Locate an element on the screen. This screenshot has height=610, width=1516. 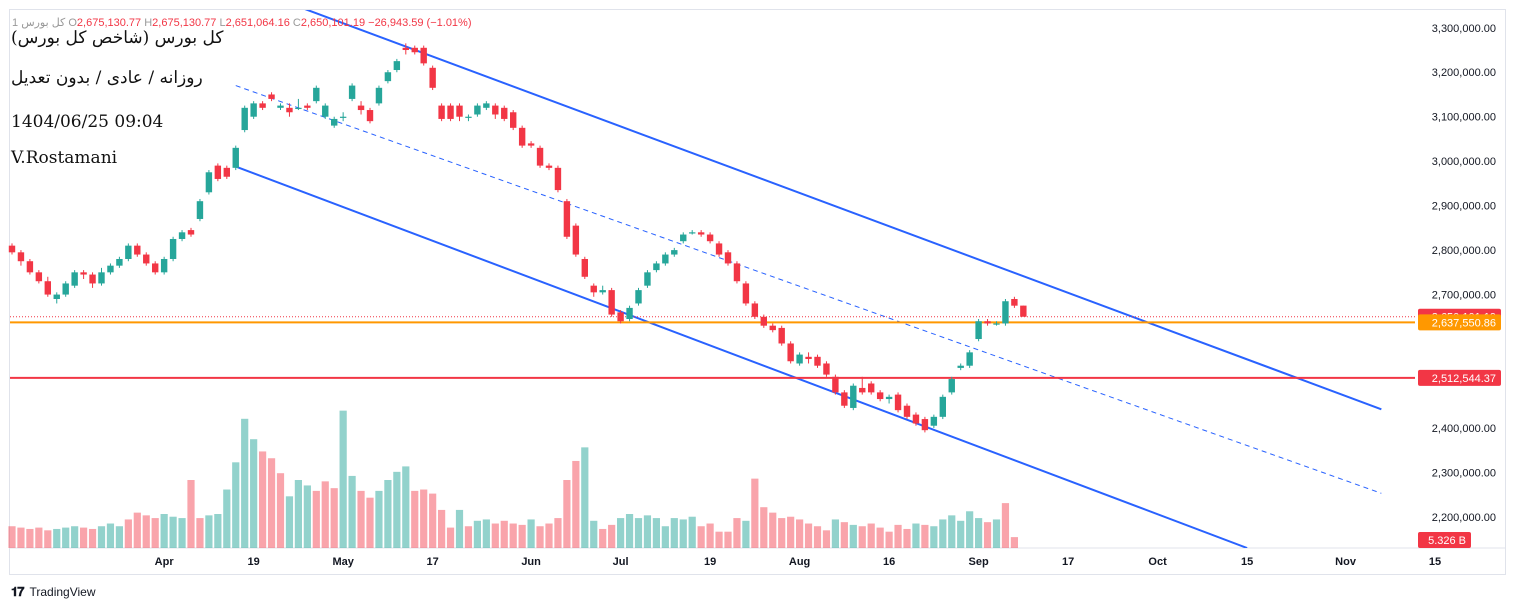
volume-label-bg is located at coordinates (1444, 540).